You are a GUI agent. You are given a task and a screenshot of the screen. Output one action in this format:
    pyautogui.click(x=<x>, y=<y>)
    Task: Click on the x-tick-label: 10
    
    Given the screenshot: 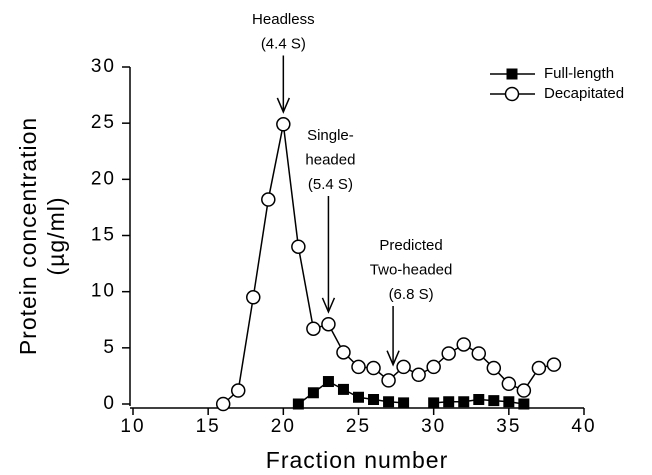 What is the action you would take?
    pyautogui.click(x=132, y=426)
    